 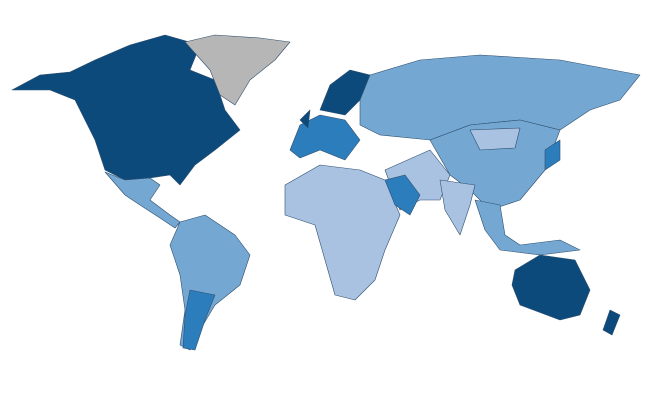 I want to click on central-america, so click(x=142, y=200).